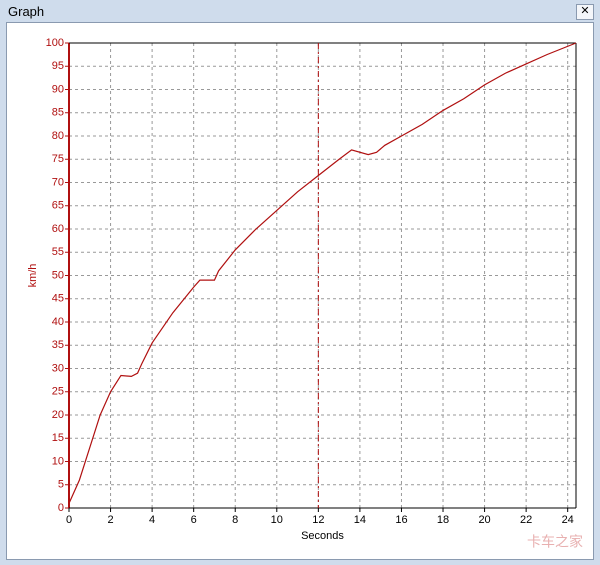 The height and width of the screenshot is (565, 600). I want to click on y-tick-label: 95, so click(58, 66).